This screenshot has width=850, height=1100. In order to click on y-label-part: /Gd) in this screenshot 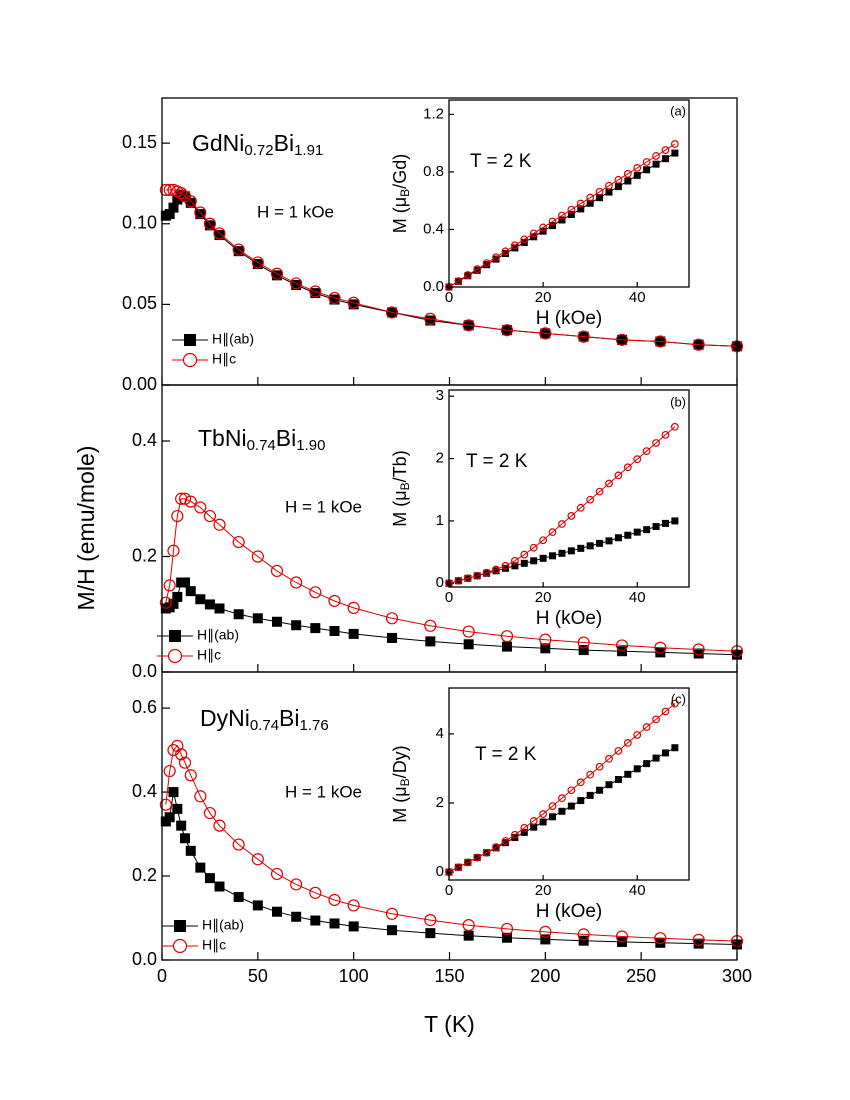, I will do `click(400, 171)`.